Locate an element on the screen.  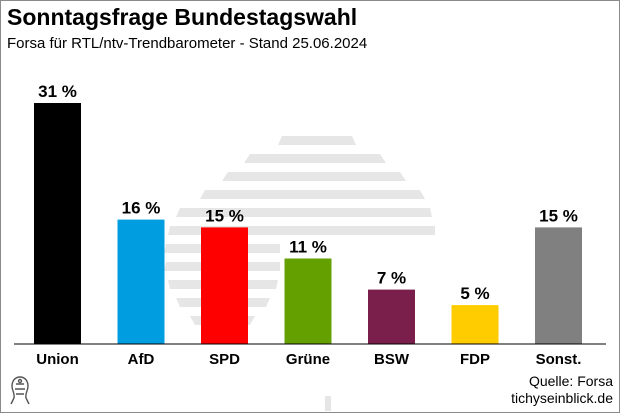
site-text: tichyseinblick.de is located at coordinates (562, 398).